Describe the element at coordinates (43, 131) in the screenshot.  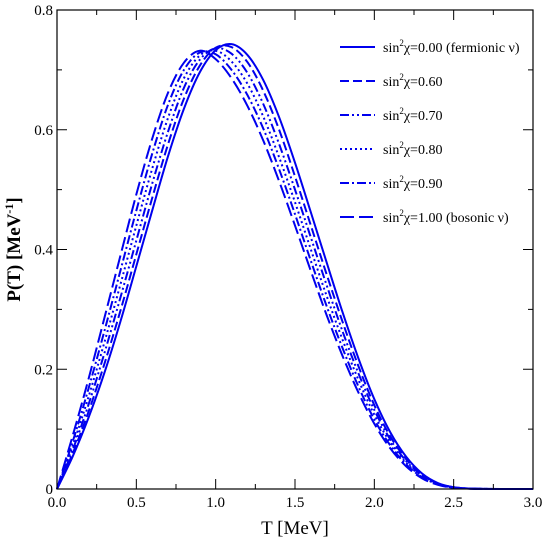
I see `y-tick-label: 0.6` at that location.